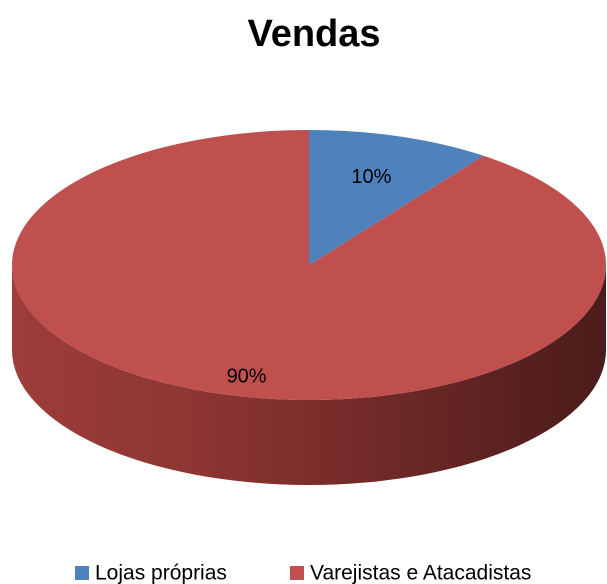  Describe the element at coordinates (371, 177) in the screenshot. I see `data-label: 10%` at that location.